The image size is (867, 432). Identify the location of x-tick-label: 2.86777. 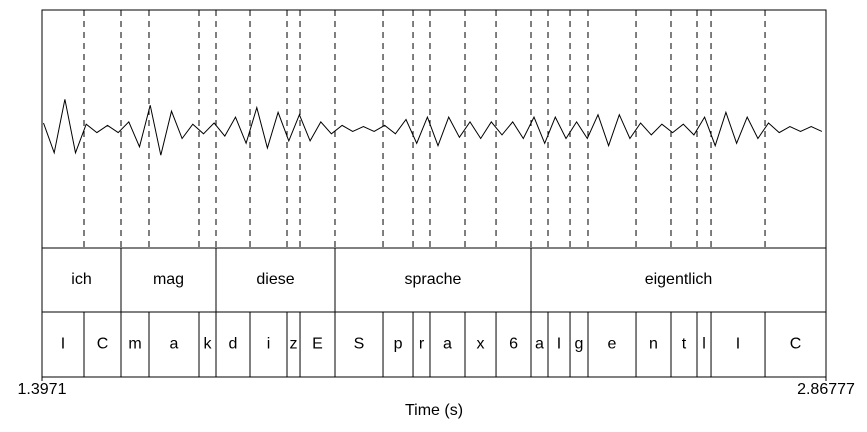
(826, 389).